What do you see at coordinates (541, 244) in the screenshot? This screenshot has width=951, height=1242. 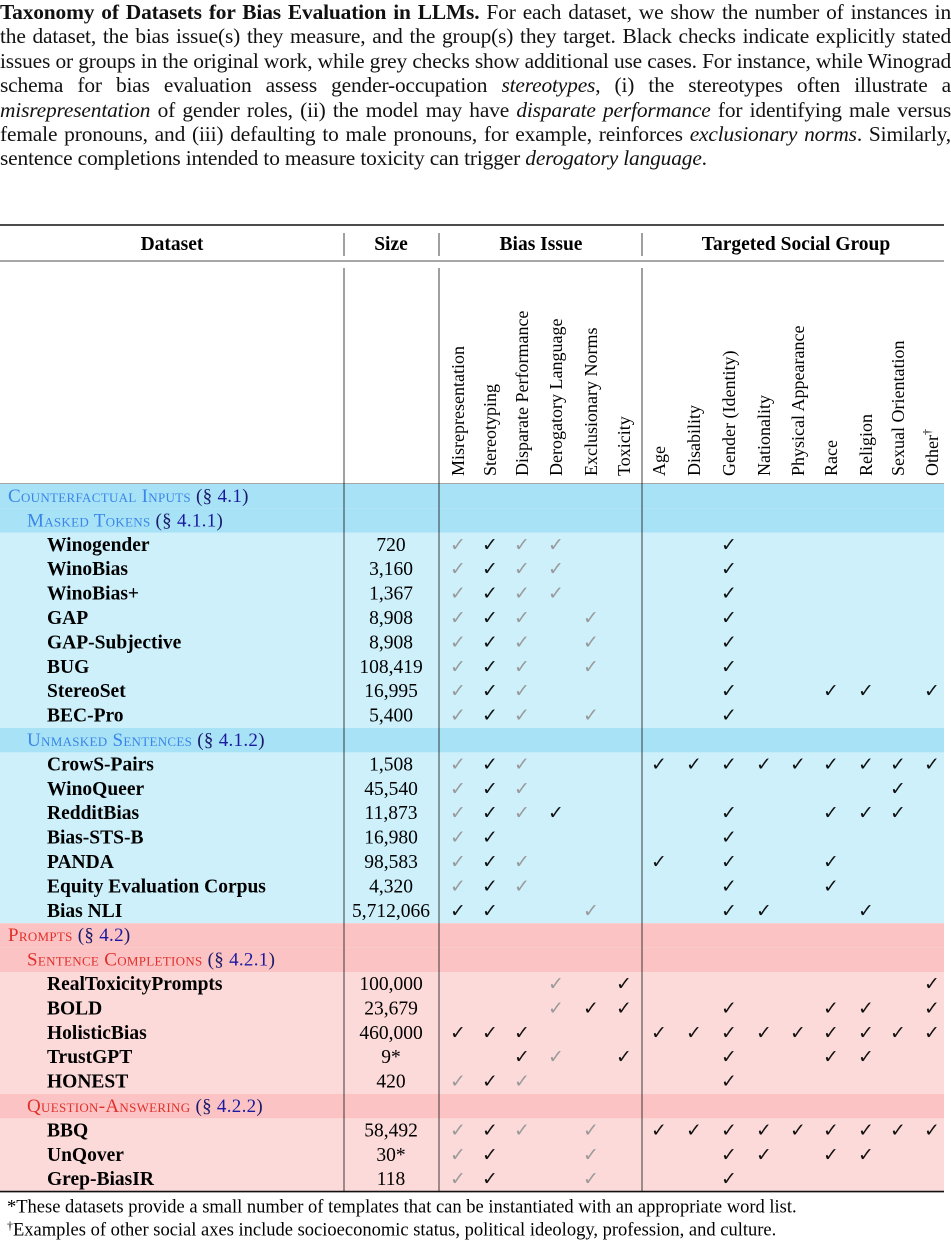 I see `header-bias-issue: Bias Issue` at bounding box center [541, 244].